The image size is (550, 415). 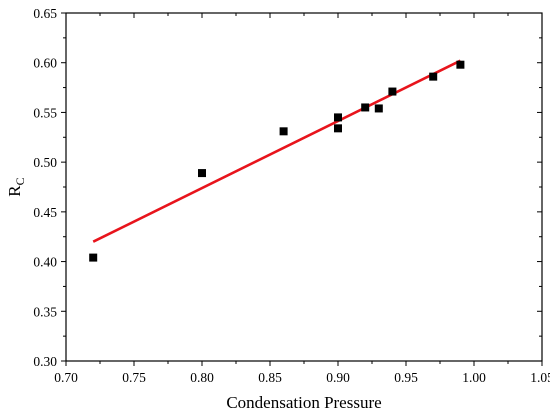 I want to click on x-tick-label: 0.95, so click(x=406, y=377).